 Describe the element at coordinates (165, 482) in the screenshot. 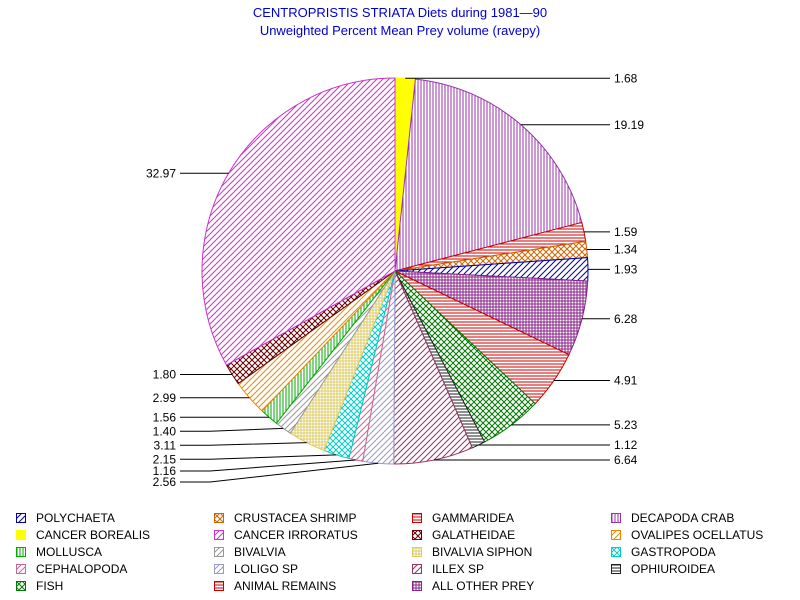

I see `value-label: 2.56` at that location.